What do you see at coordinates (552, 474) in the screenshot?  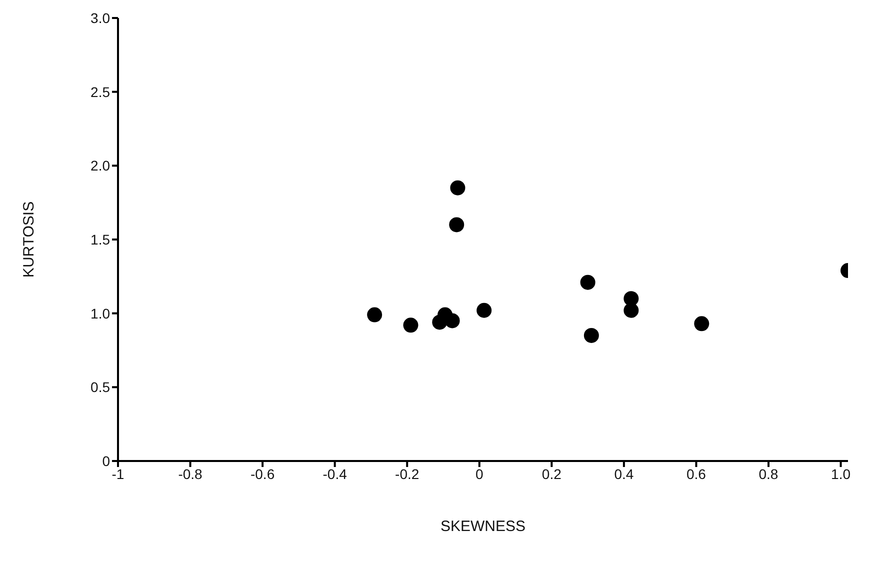 I see `x-tick-label: 0.2` at bounding box center [552, 474].